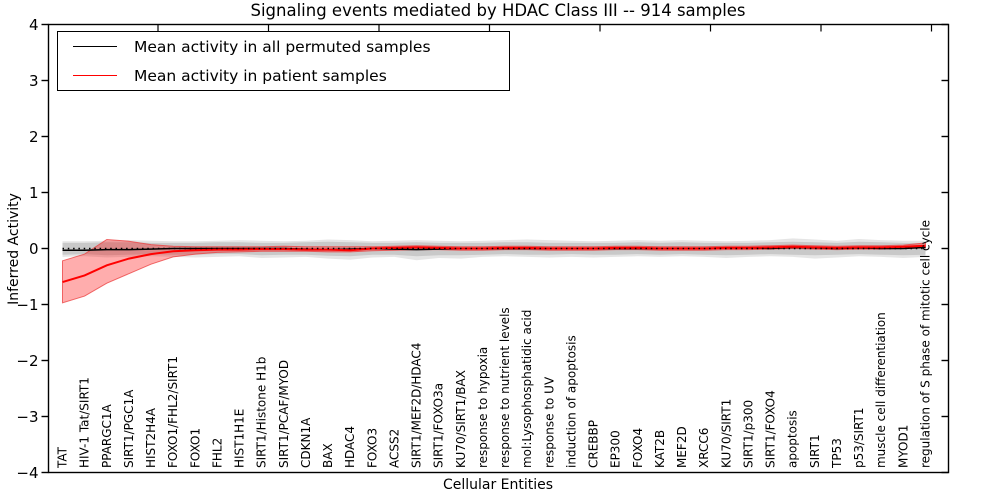 Image resolution: width=1000 pixels, height=500 pixels. I want to click on y-axis-label: Inferred Activity, so click(14, 249).